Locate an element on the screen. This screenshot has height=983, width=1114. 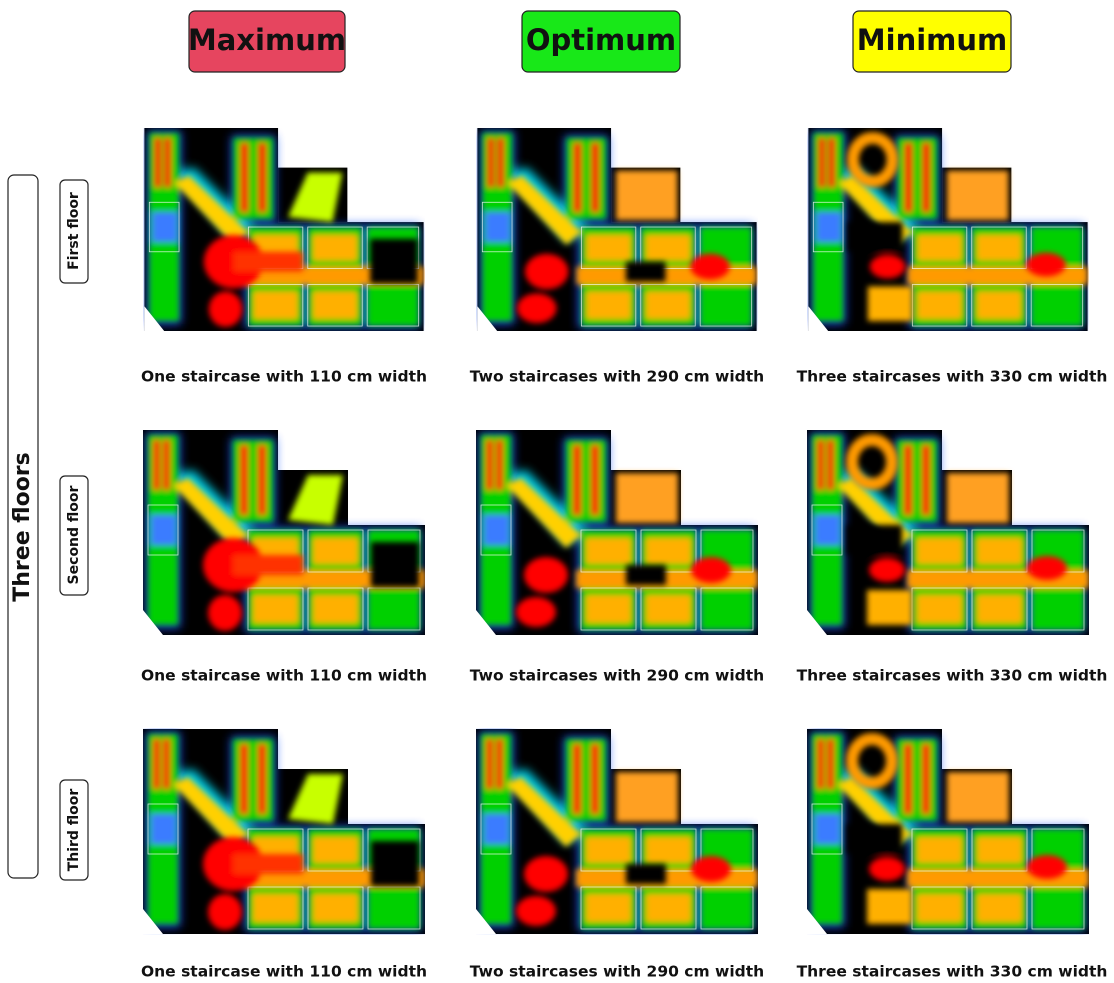
group-box is located at coordinates (23, 526).